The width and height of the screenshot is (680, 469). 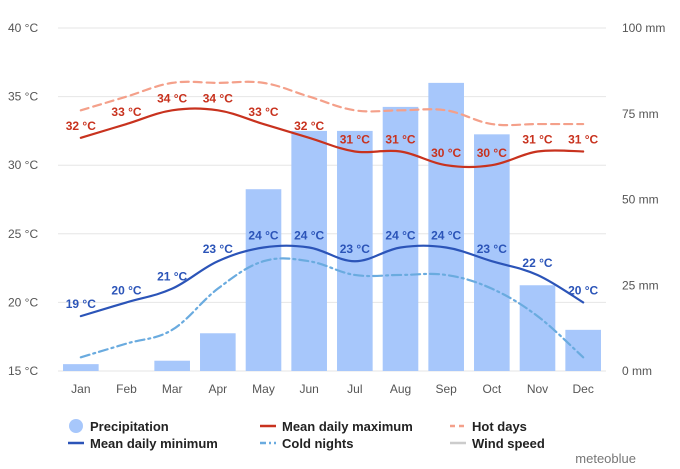 What do you see at coordinates (309, 126) in the screenshot?
I see `label-mean-daily-maximum-jun: 32 °C` at bounding box center [309, 126].